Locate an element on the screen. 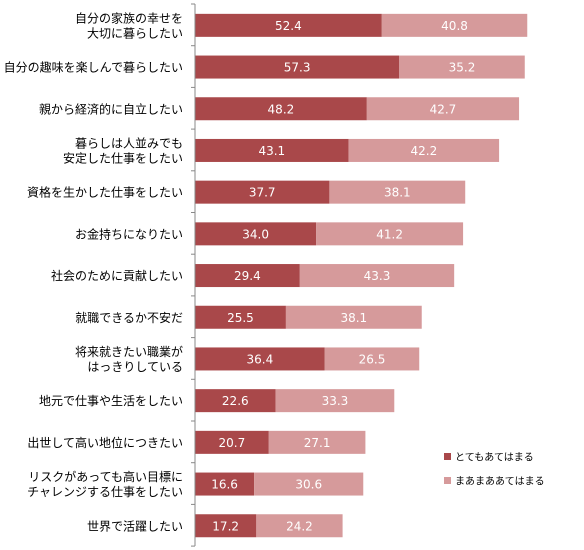  data-label: 16.6 is located at coordinates (224, 485).